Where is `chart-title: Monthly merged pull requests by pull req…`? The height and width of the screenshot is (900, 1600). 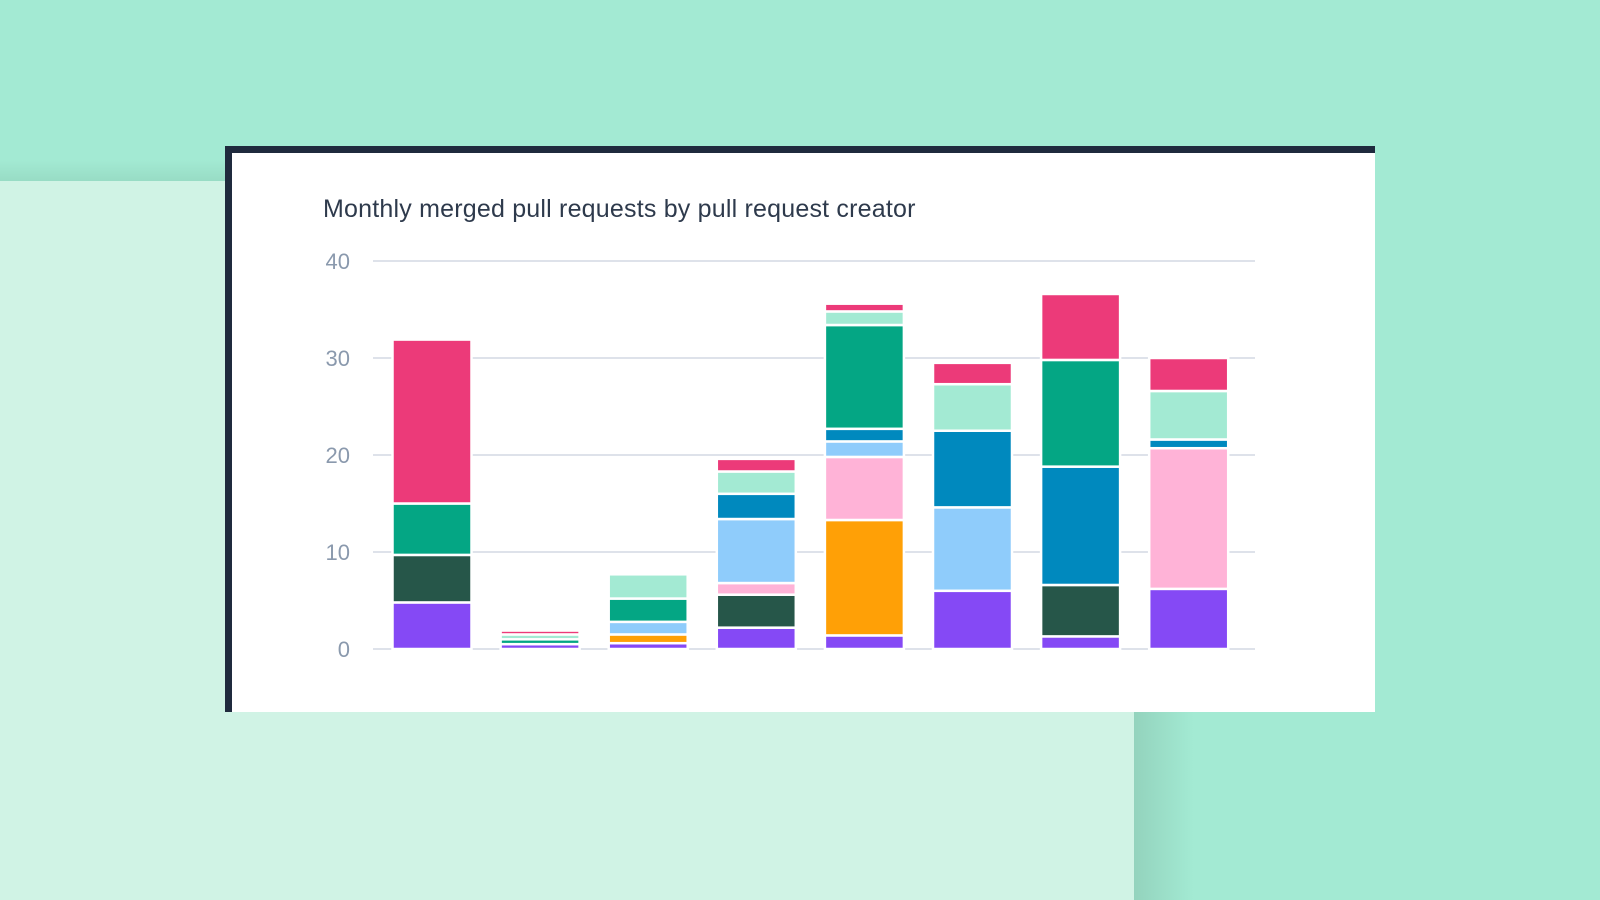
chart-title: Monthly merged pull requests by pull req… is located at coordinates (619, 209).